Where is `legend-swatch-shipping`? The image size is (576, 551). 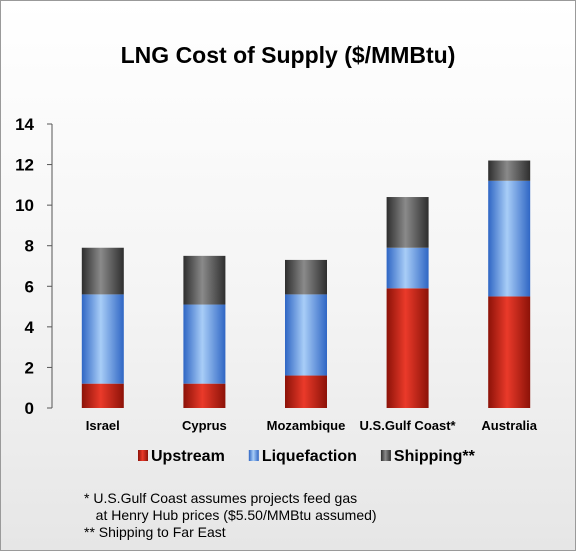
legend-swatch-shipping is located at coordinates (385, 455).